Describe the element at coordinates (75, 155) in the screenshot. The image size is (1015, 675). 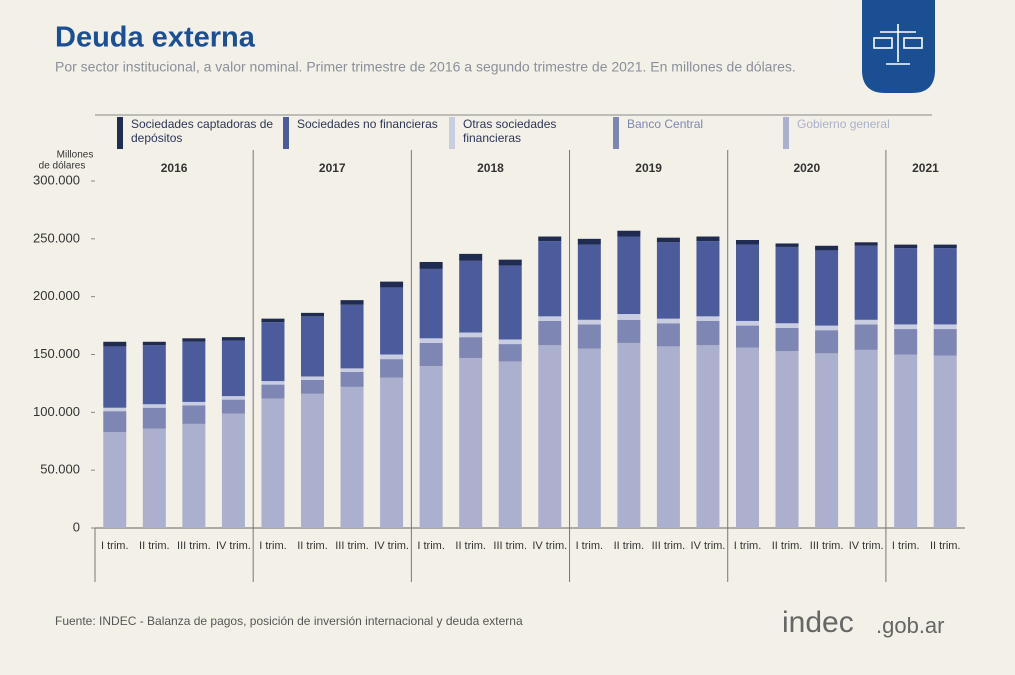
I see `y-axis-label: Millones` at that location.